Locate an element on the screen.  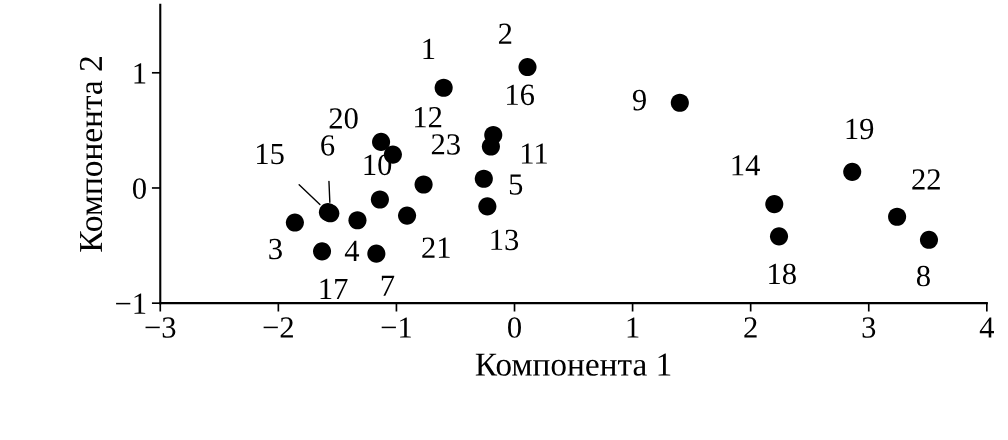
annotation: 3 is located at coordinates (275, 249).